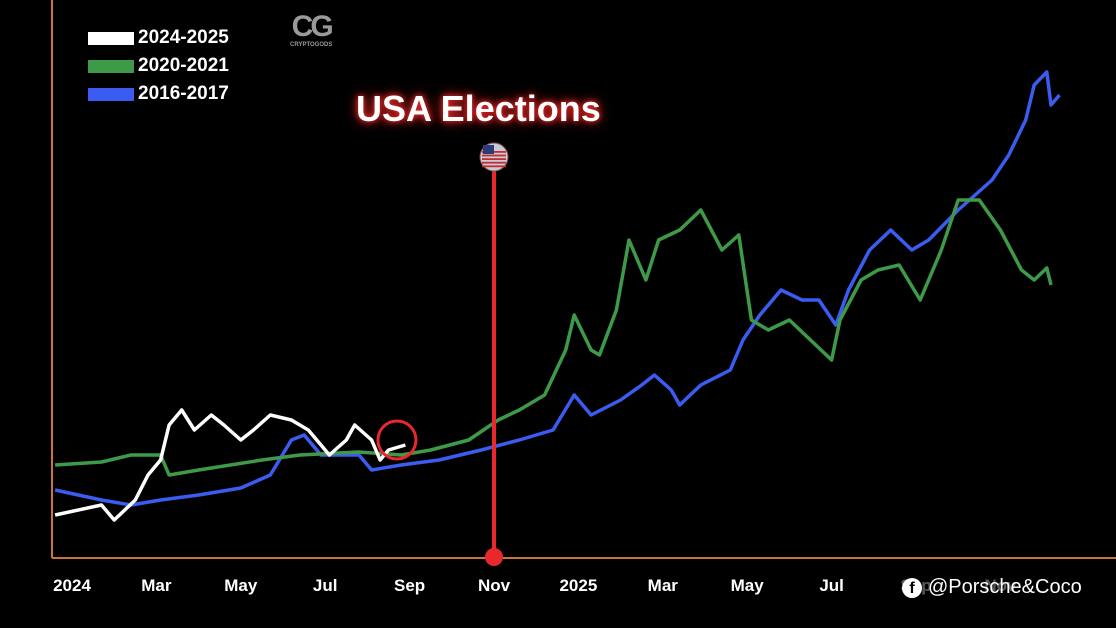 This screenshot has height=628, width=1116. I want to click on series-line-2024-2025, so click(230, 465).